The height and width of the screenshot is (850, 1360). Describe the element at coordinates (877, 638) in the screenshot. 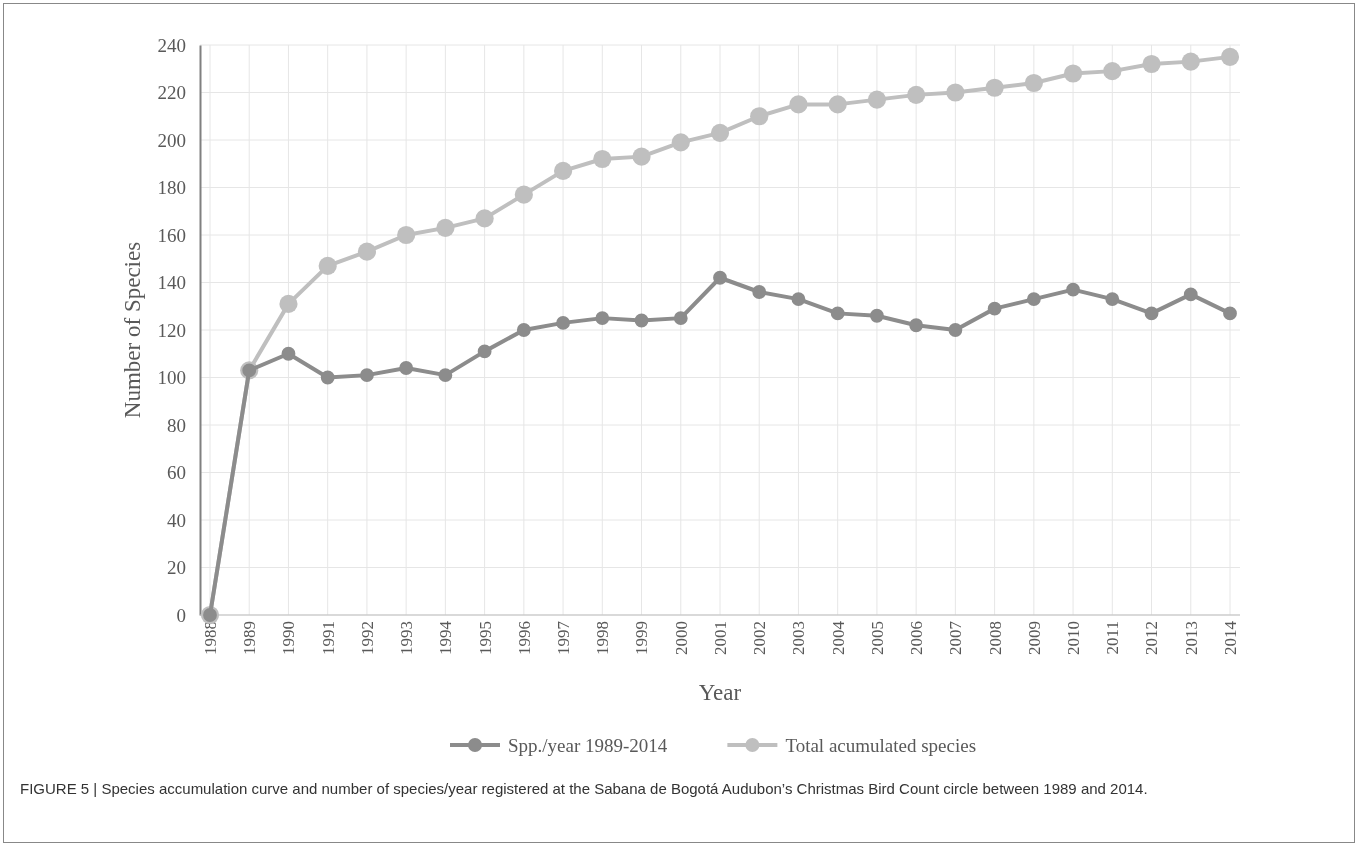

I see `x-tick-label: 2005` at that location.